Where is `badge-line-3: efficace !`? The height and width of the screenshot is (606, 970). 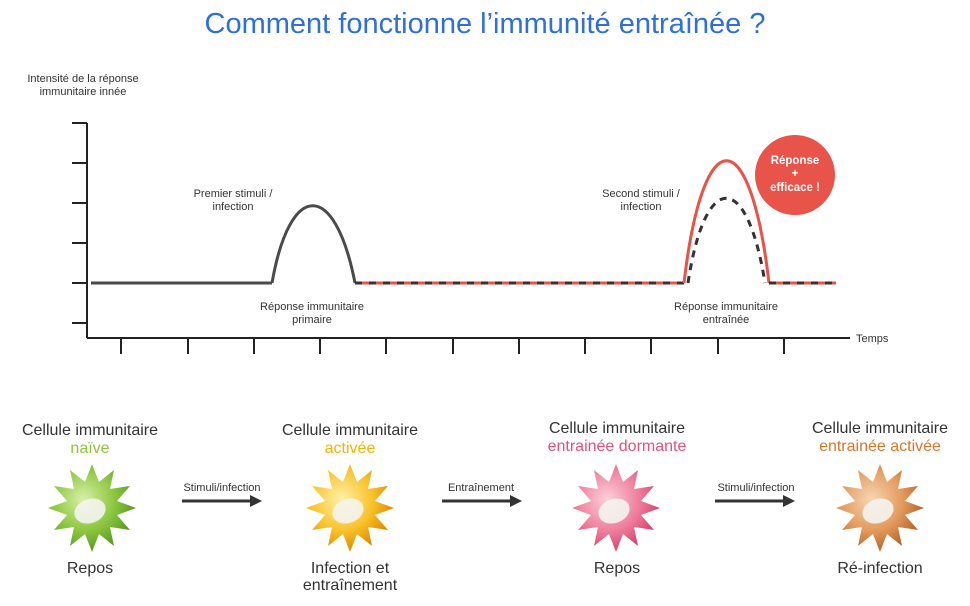 badge-line-3: efficace ! is located at coordinates (795, 187).